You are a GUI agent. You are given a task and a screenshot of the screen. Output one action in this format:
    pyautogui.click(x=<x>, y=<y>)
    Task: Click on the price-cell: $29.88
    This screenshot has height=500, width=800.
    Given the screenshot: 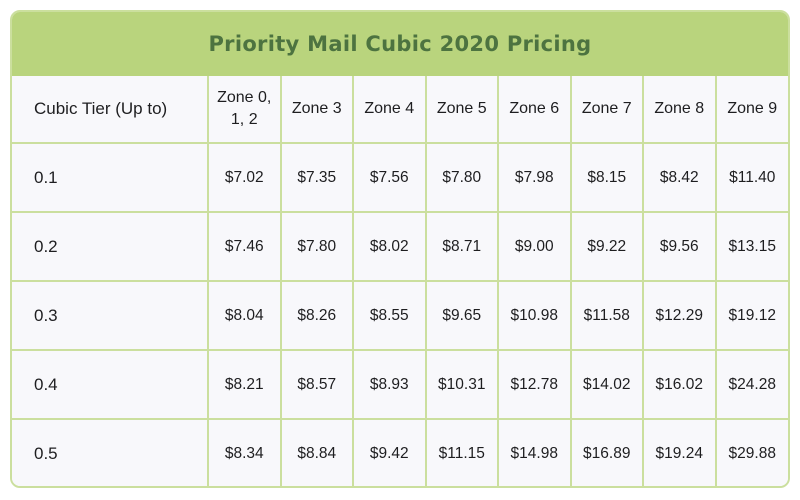 What is the action you would take?
    pyautogui.click(x=751, y=452)
    